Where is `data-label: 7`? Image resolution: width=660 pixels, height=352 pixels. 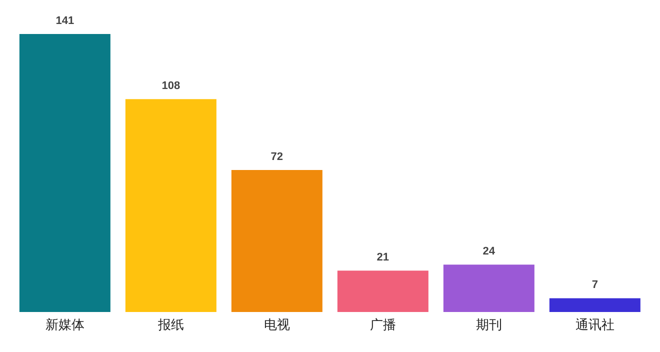
data-label: 7 is located at coordinates (595, 285).